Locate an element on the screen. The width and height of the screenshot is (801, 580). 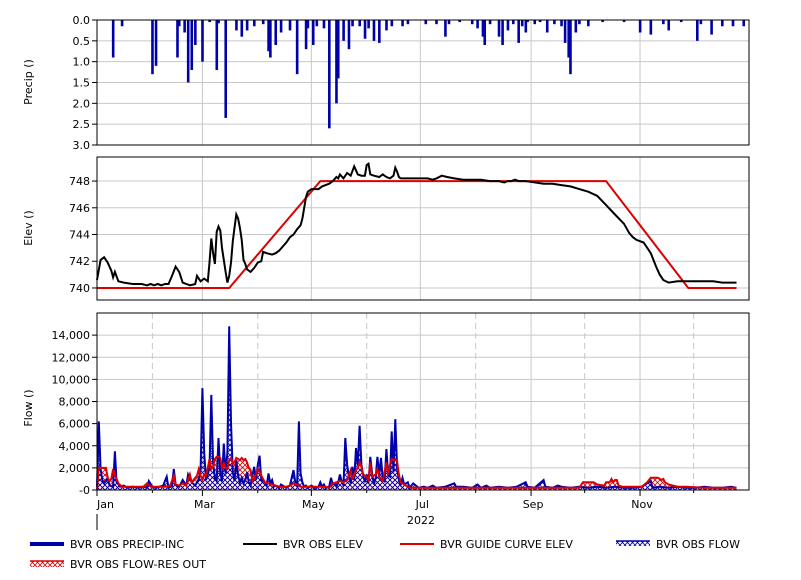
x-tick-label-1: Mar is located at coordinates (204, 504).